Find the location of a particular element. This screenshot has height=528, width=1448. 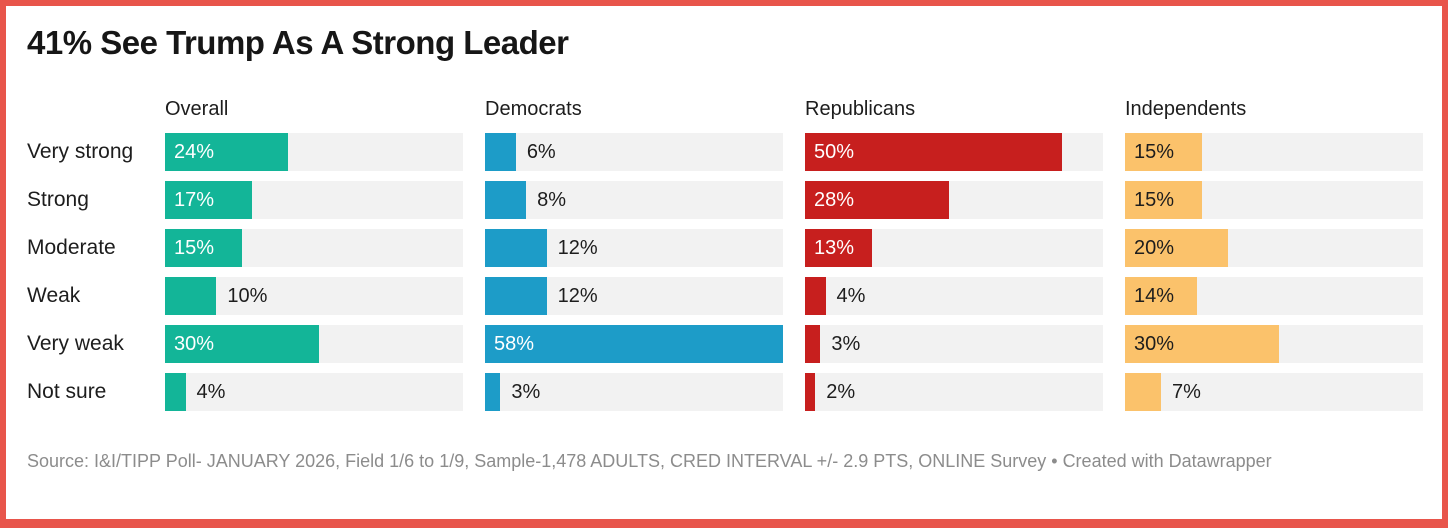

bar-value-label: 17% is located at coordinates (194, 199).